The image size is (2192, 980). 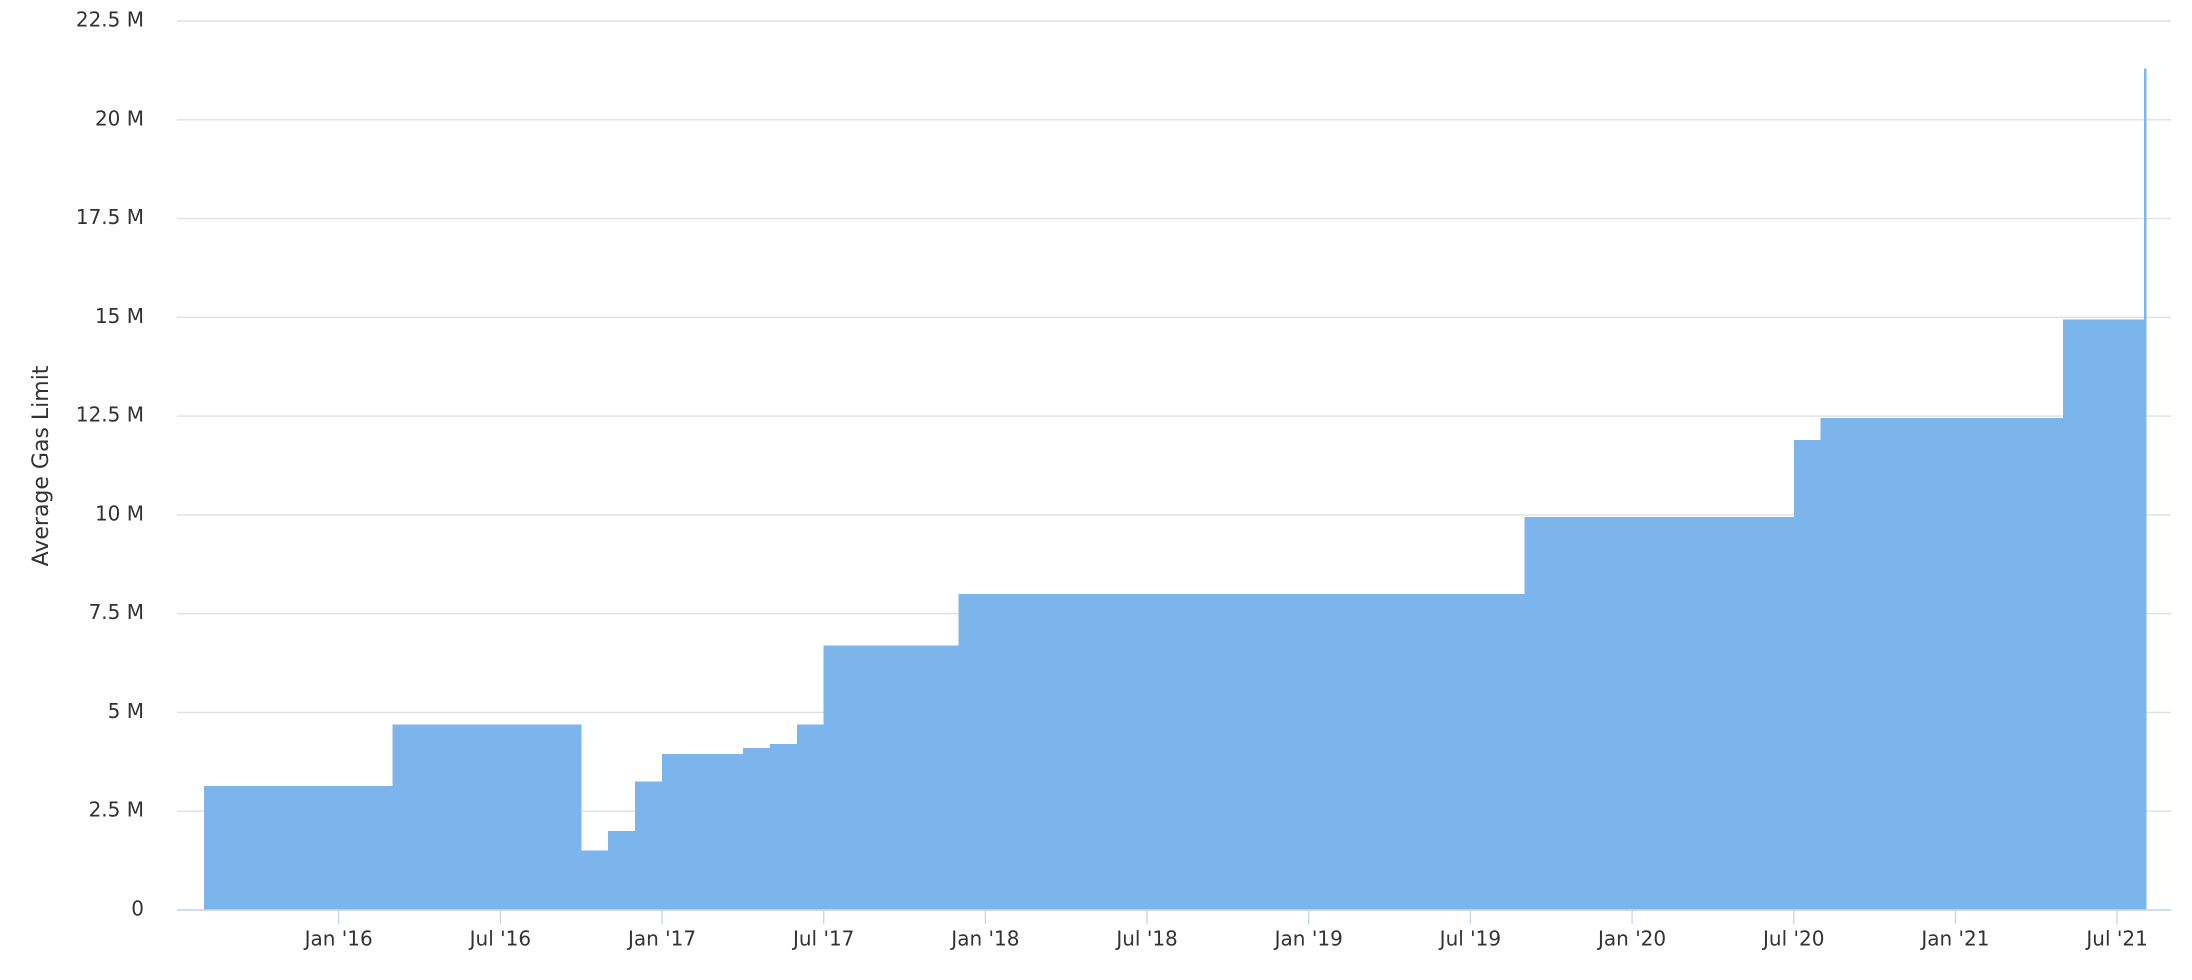 I want to click on x-tick-label: Jan '18, so click(x=984, y=939).